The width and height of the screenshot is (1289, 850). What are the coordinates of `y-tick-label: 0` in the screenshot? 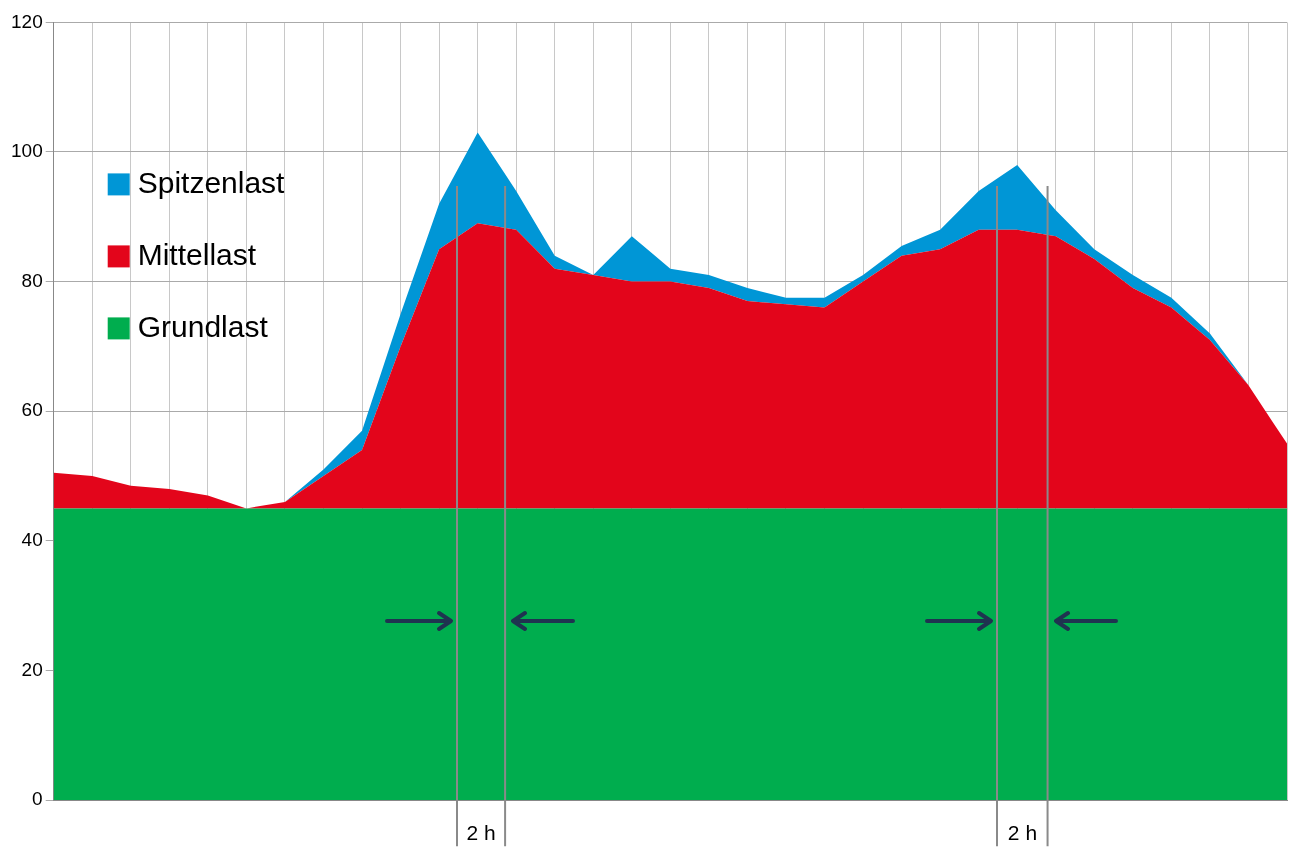 It's located at (37, 799).